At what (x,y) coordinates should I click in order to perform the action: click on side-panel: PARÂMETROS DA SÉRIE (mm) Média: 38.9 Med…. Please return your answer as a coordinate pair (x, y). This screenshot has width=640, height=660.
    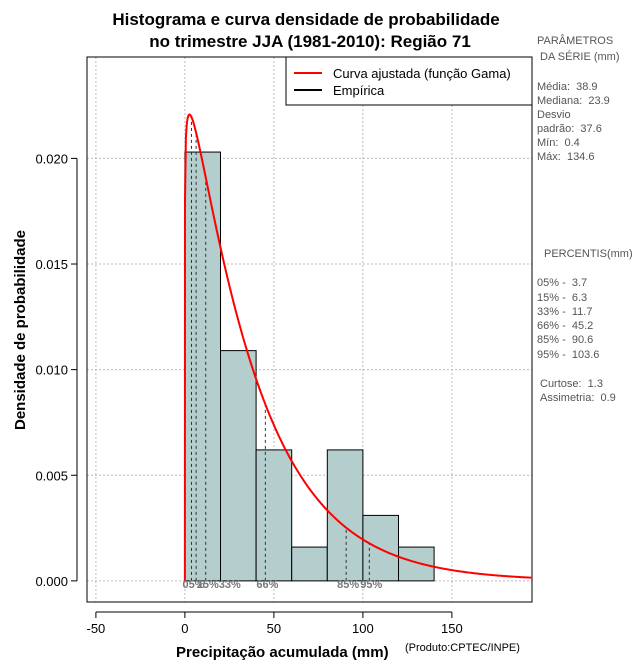
    Looking at the image, I should click on (585, 219).